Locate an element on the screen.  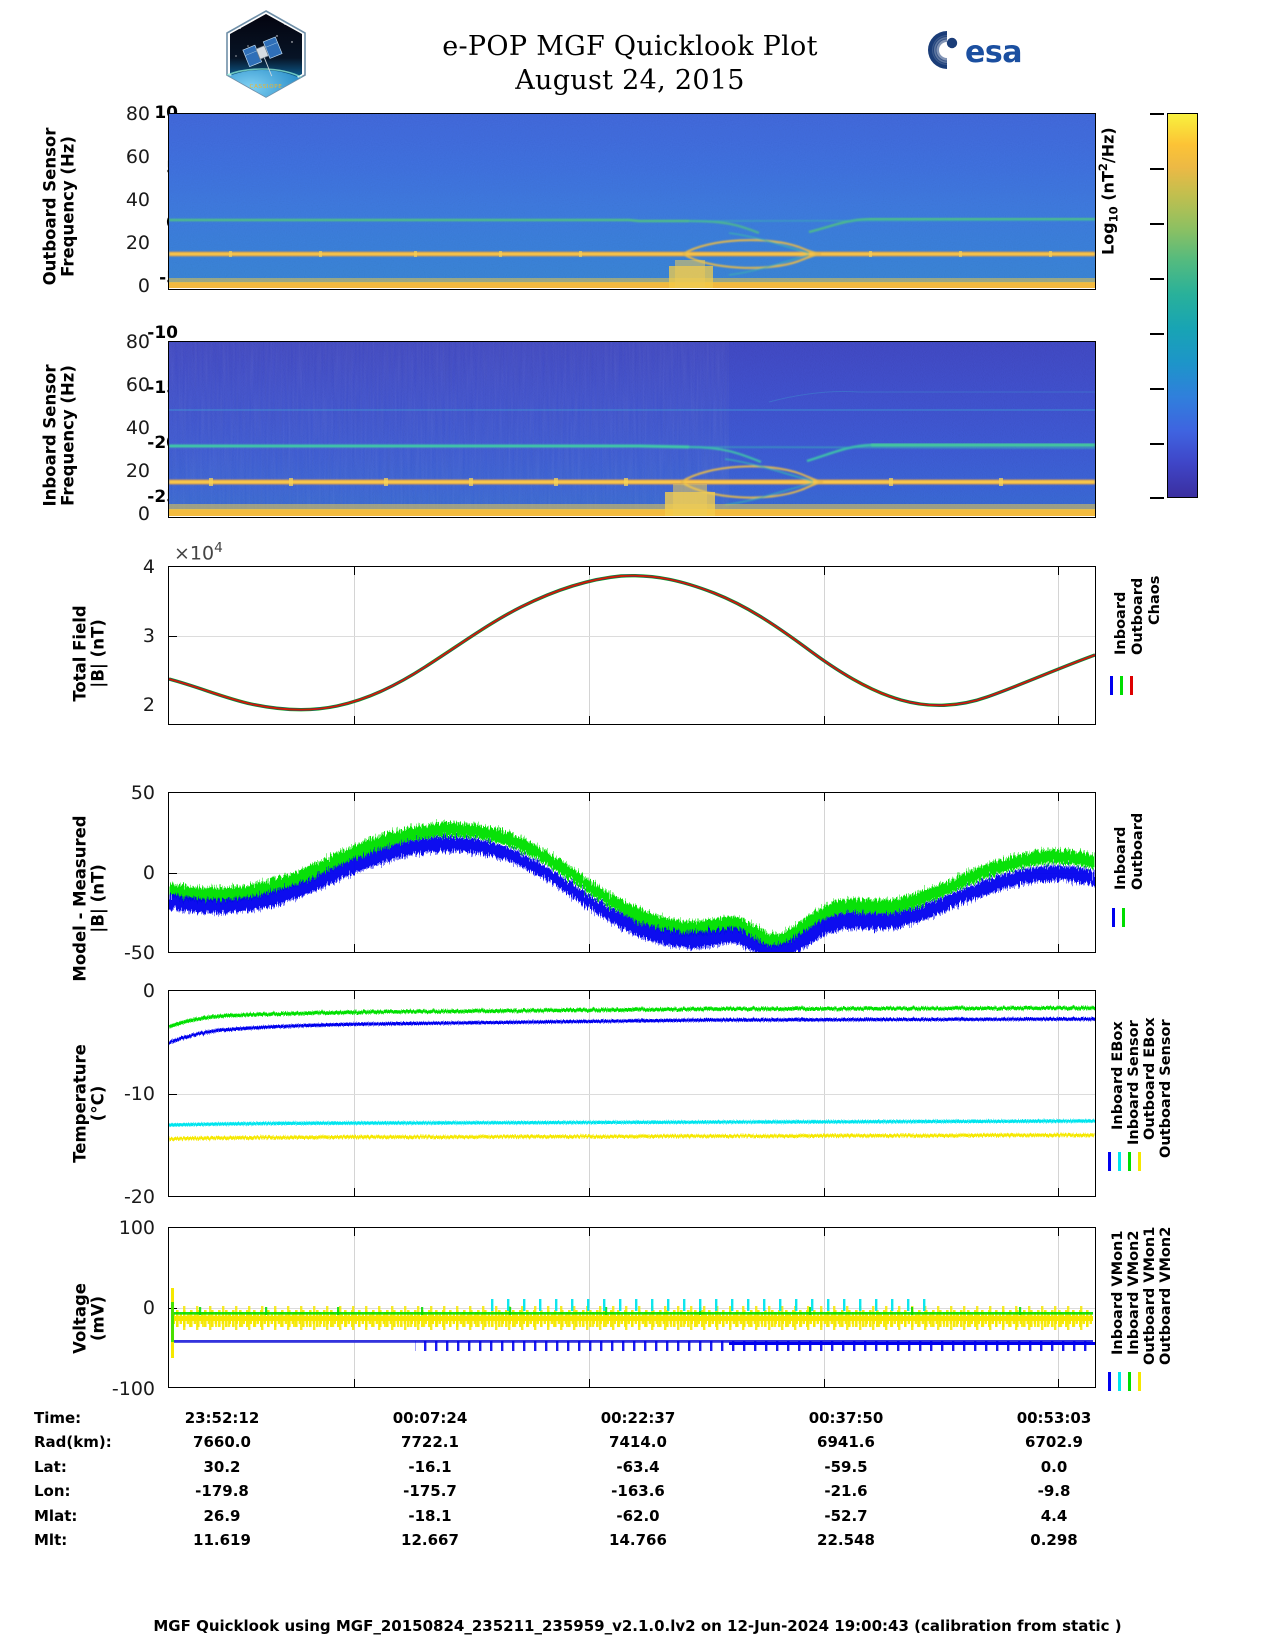
legend-swatch-chaos is located at coordinates (1131, 685).